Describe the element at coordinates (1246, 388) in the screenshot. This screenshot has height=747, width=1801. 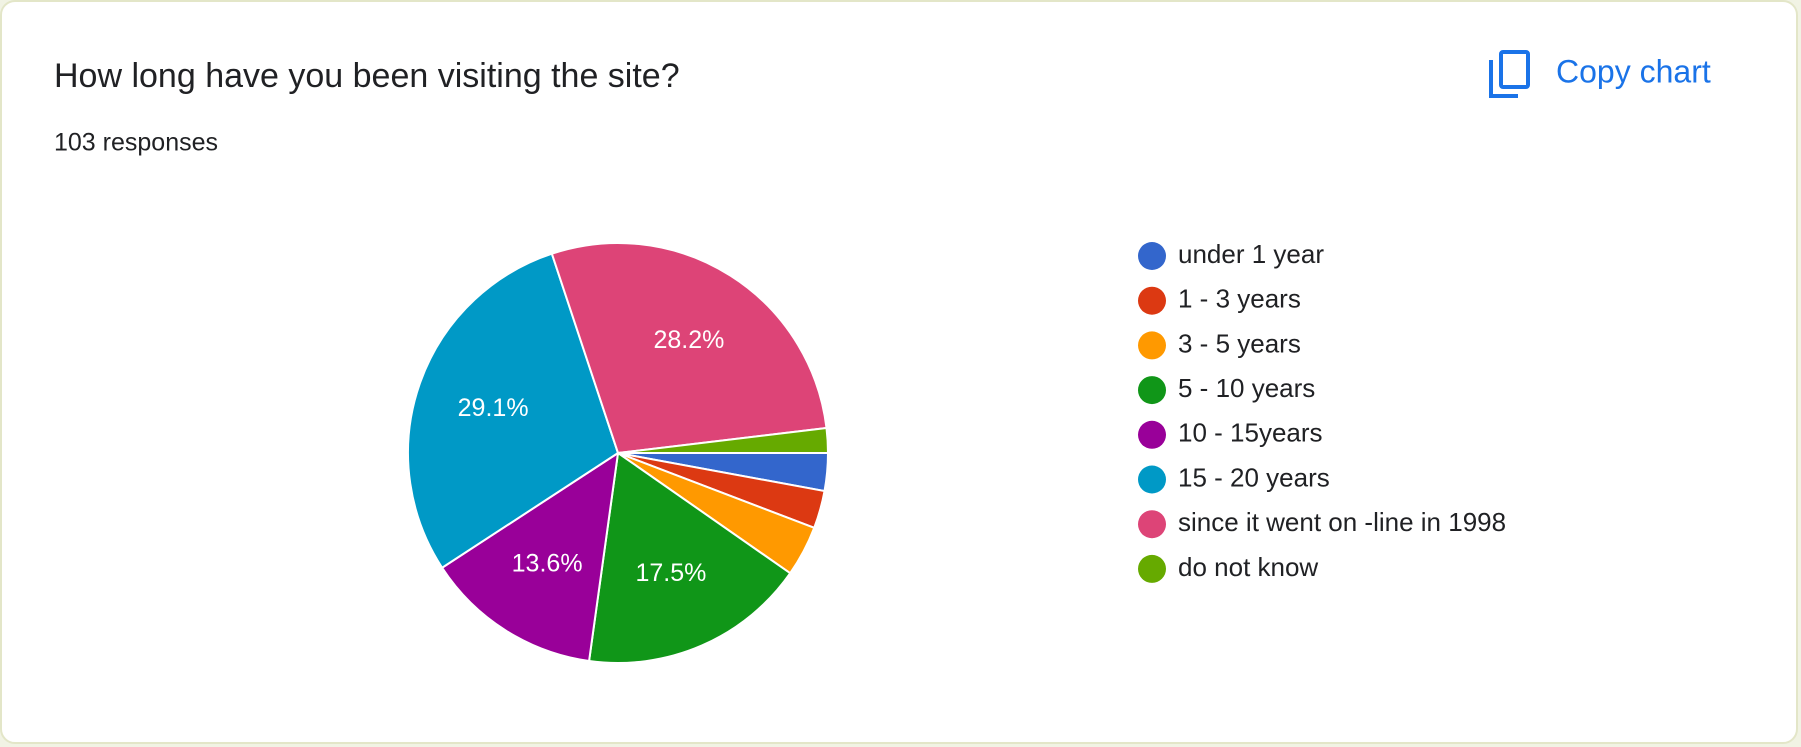
I see `legend-label: 5 - 10 years` at that location.